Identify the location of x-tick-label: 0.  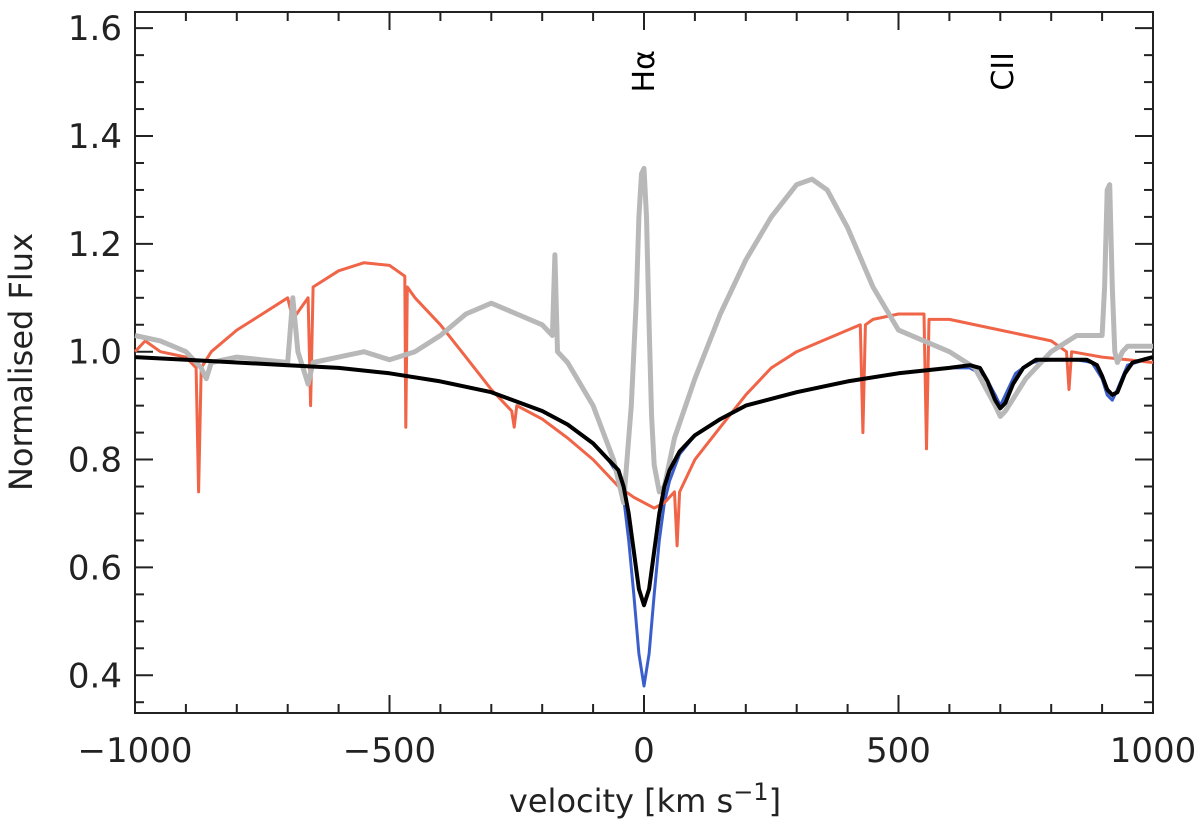
(644, 751).